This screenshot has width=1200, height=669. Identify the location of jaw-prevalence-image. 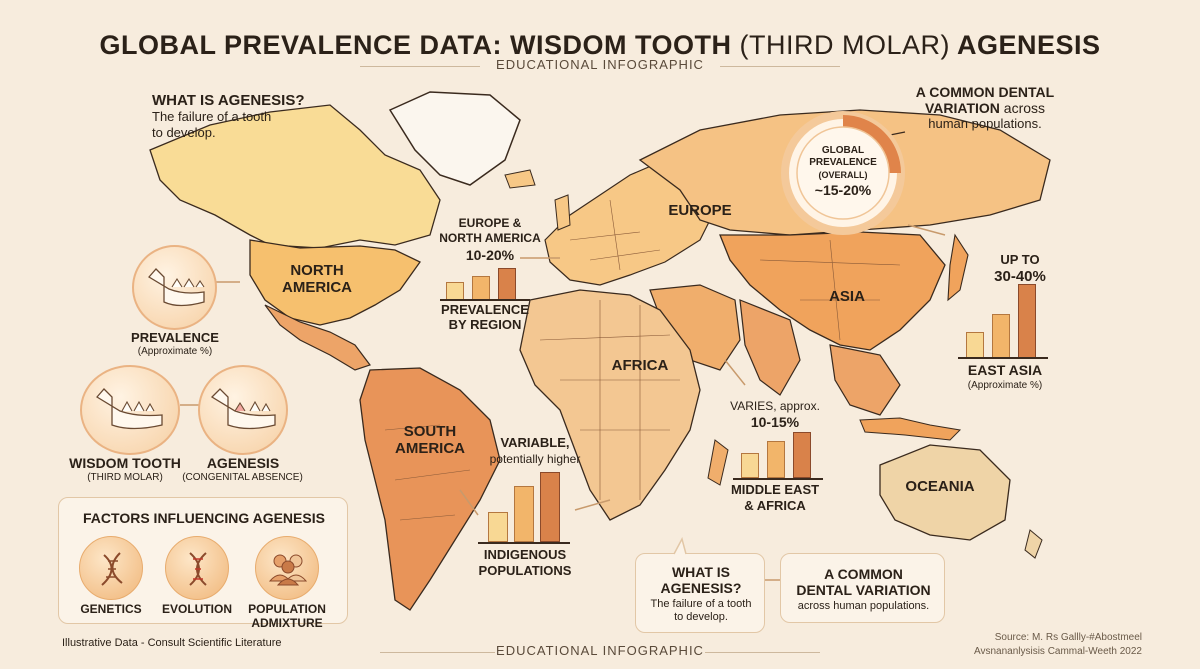
(174, 287).